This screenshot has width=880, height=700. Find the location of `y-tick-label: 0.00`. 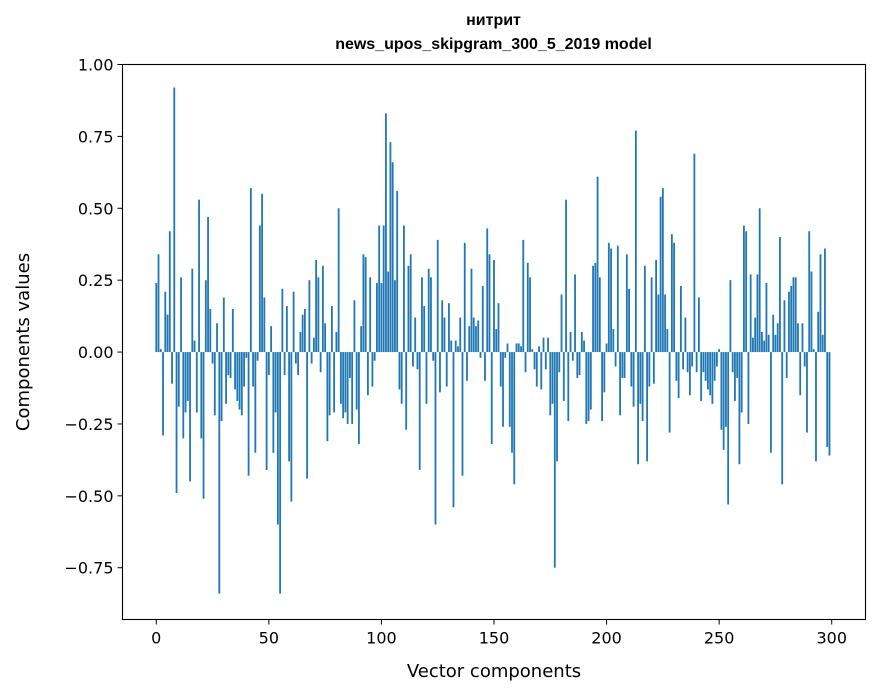

y-tick-label: 0.00 is located at coordinates (96, 352).